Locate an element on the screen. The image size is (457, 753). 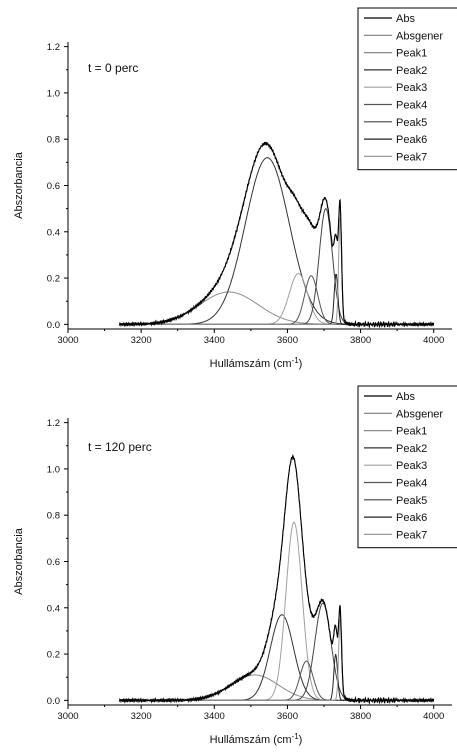
series-peak3 is located at coordinates (276, 298).